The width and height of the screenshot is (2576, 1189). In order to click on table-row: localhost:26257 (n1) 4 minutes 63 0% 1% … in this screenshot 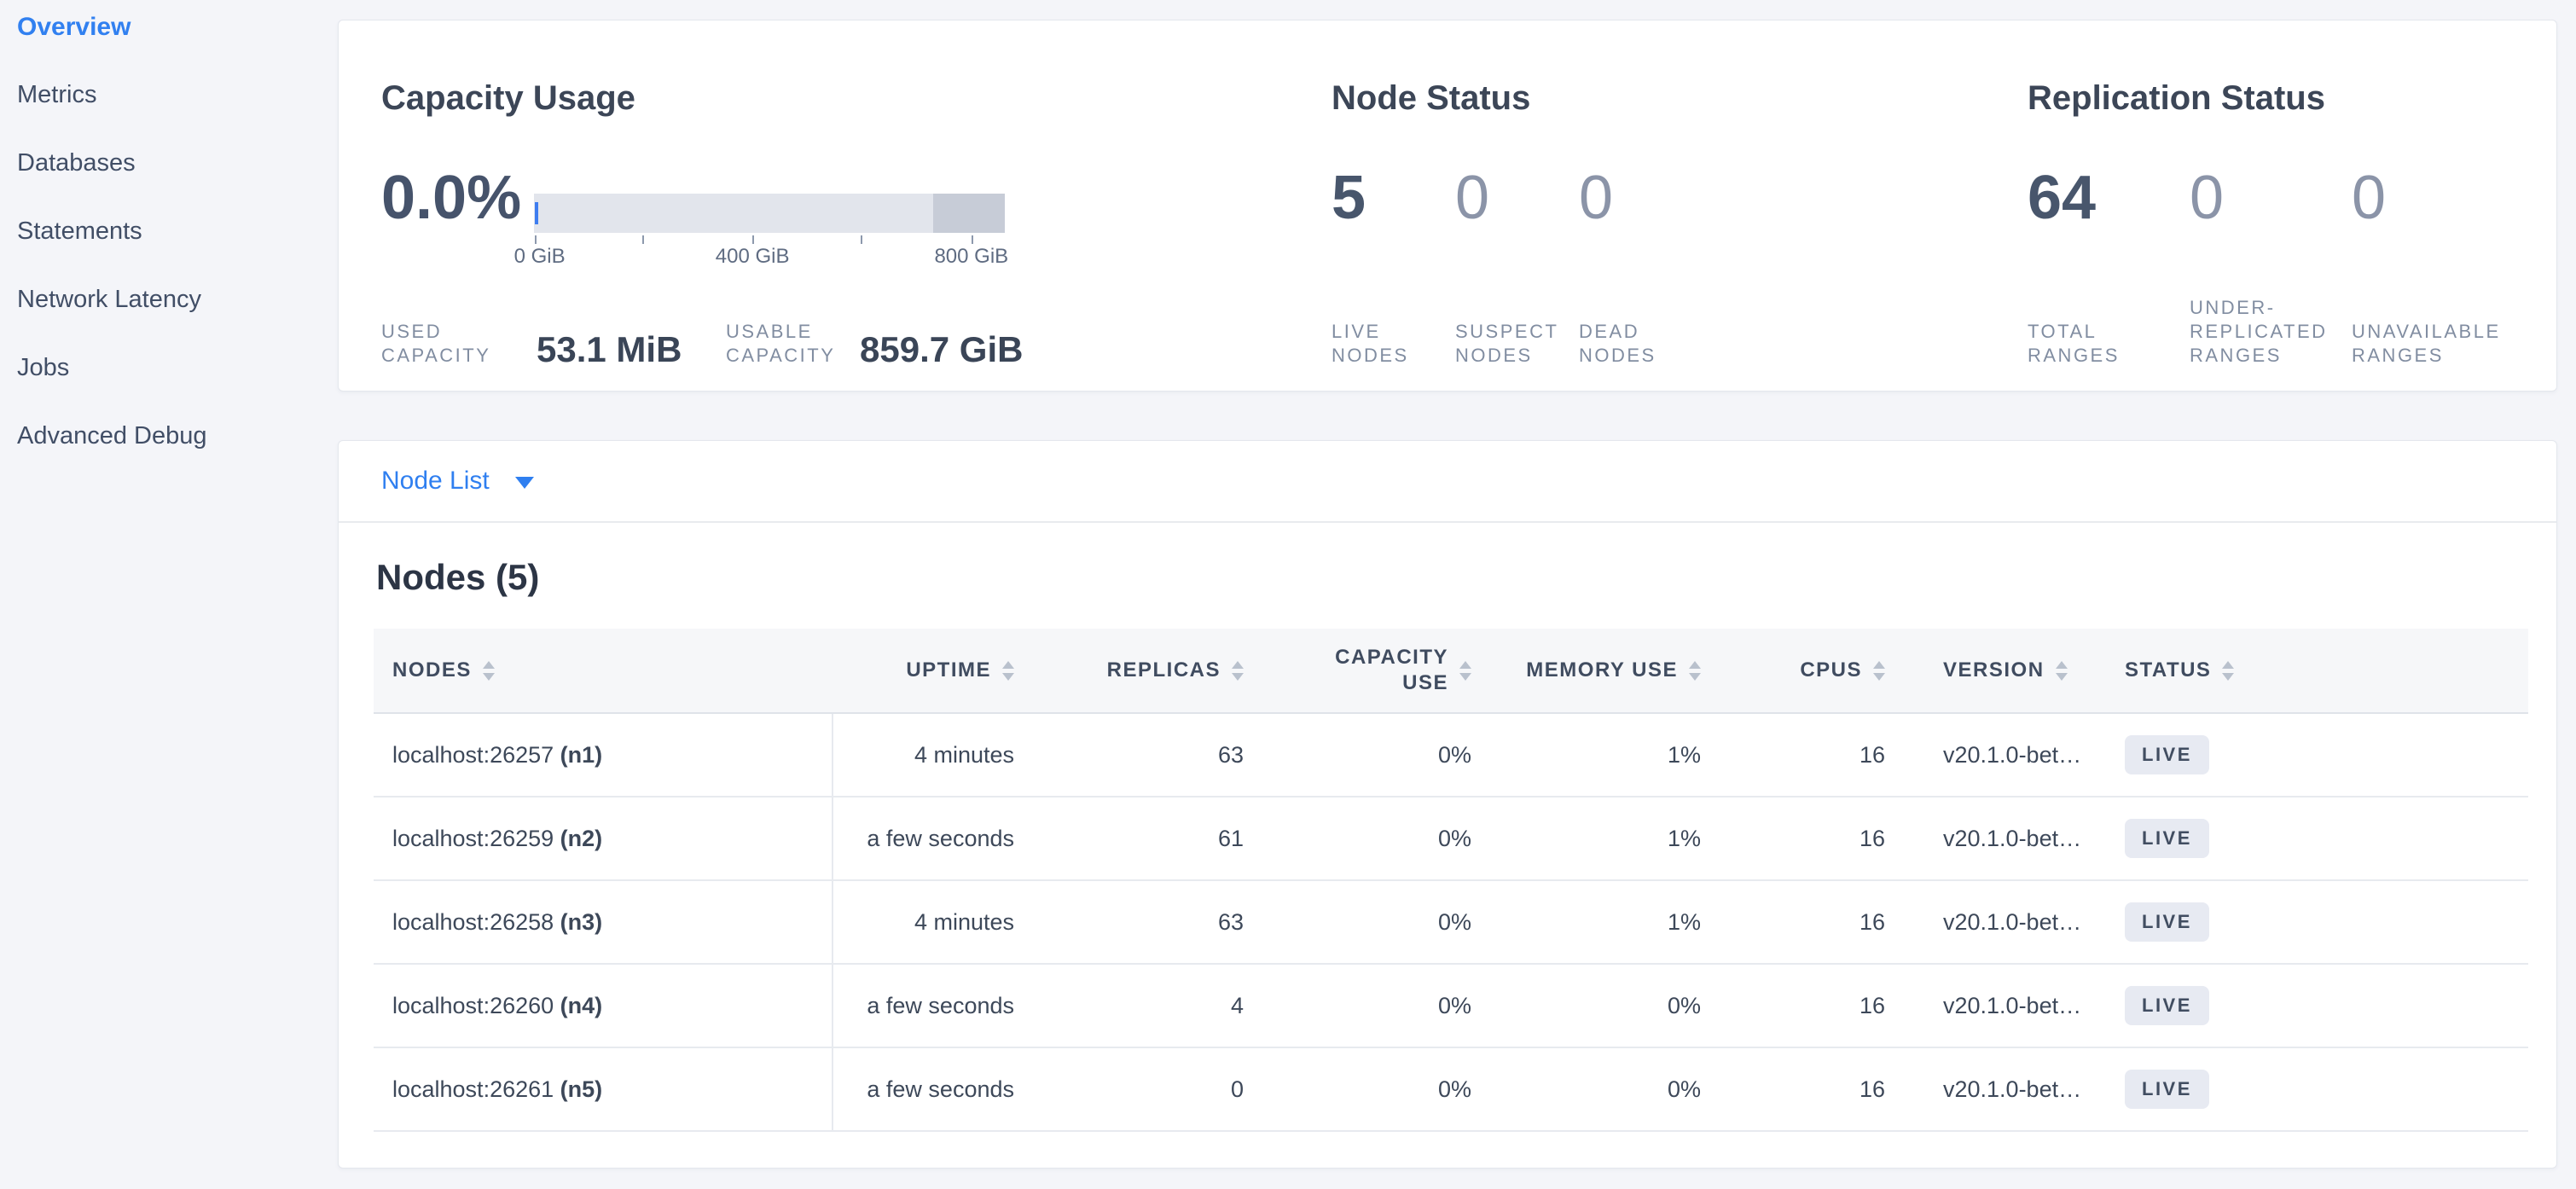, I will do `click(1451, 755)`.